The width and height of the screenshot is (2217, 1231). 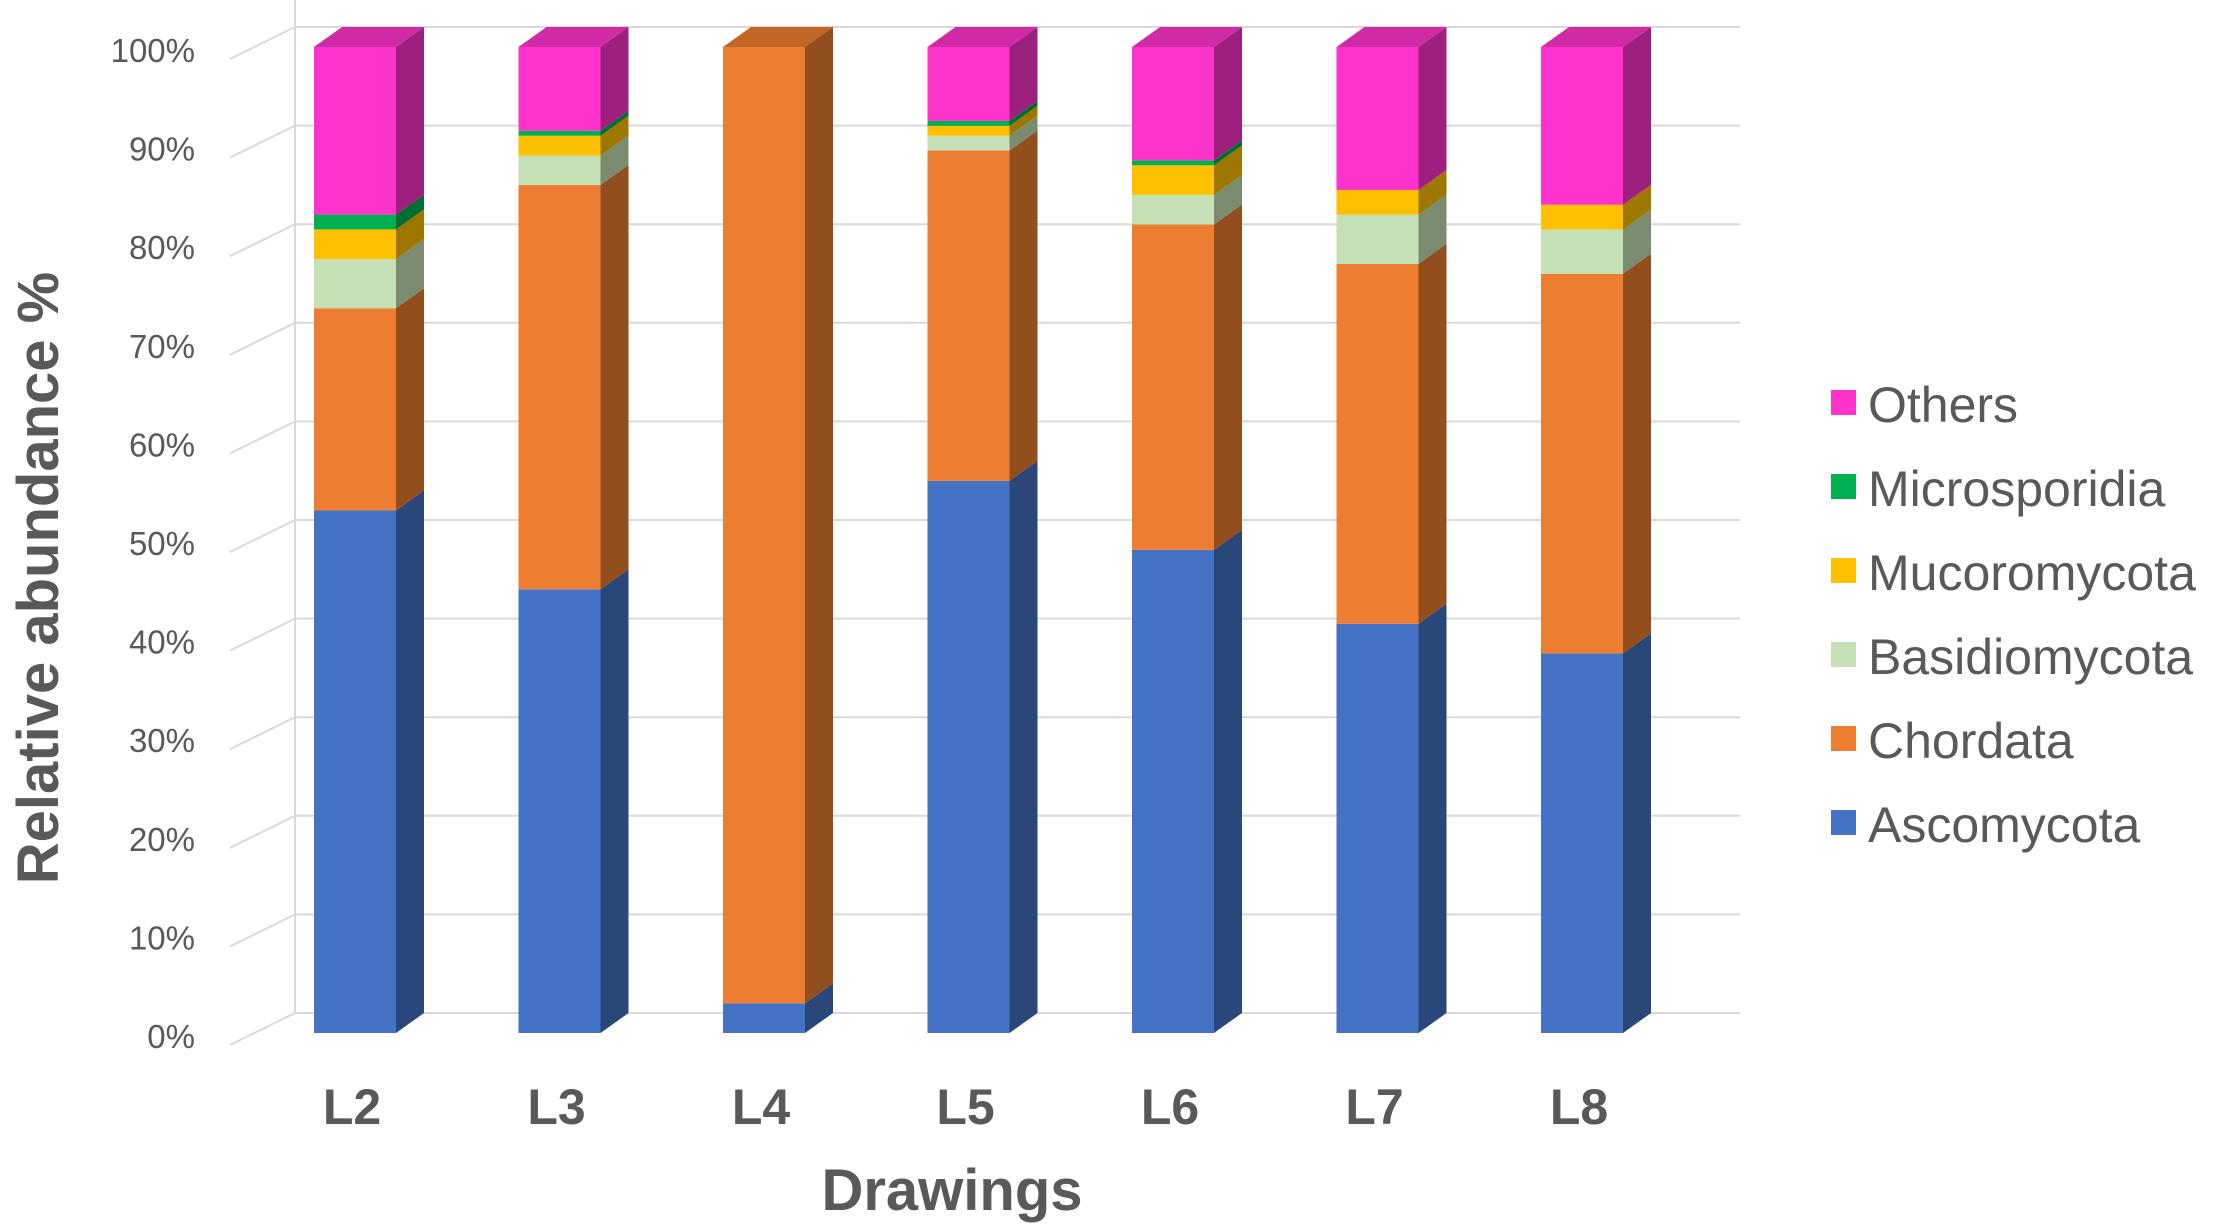 I want to click on legend-item: Others, so click(x=1924, y=405).